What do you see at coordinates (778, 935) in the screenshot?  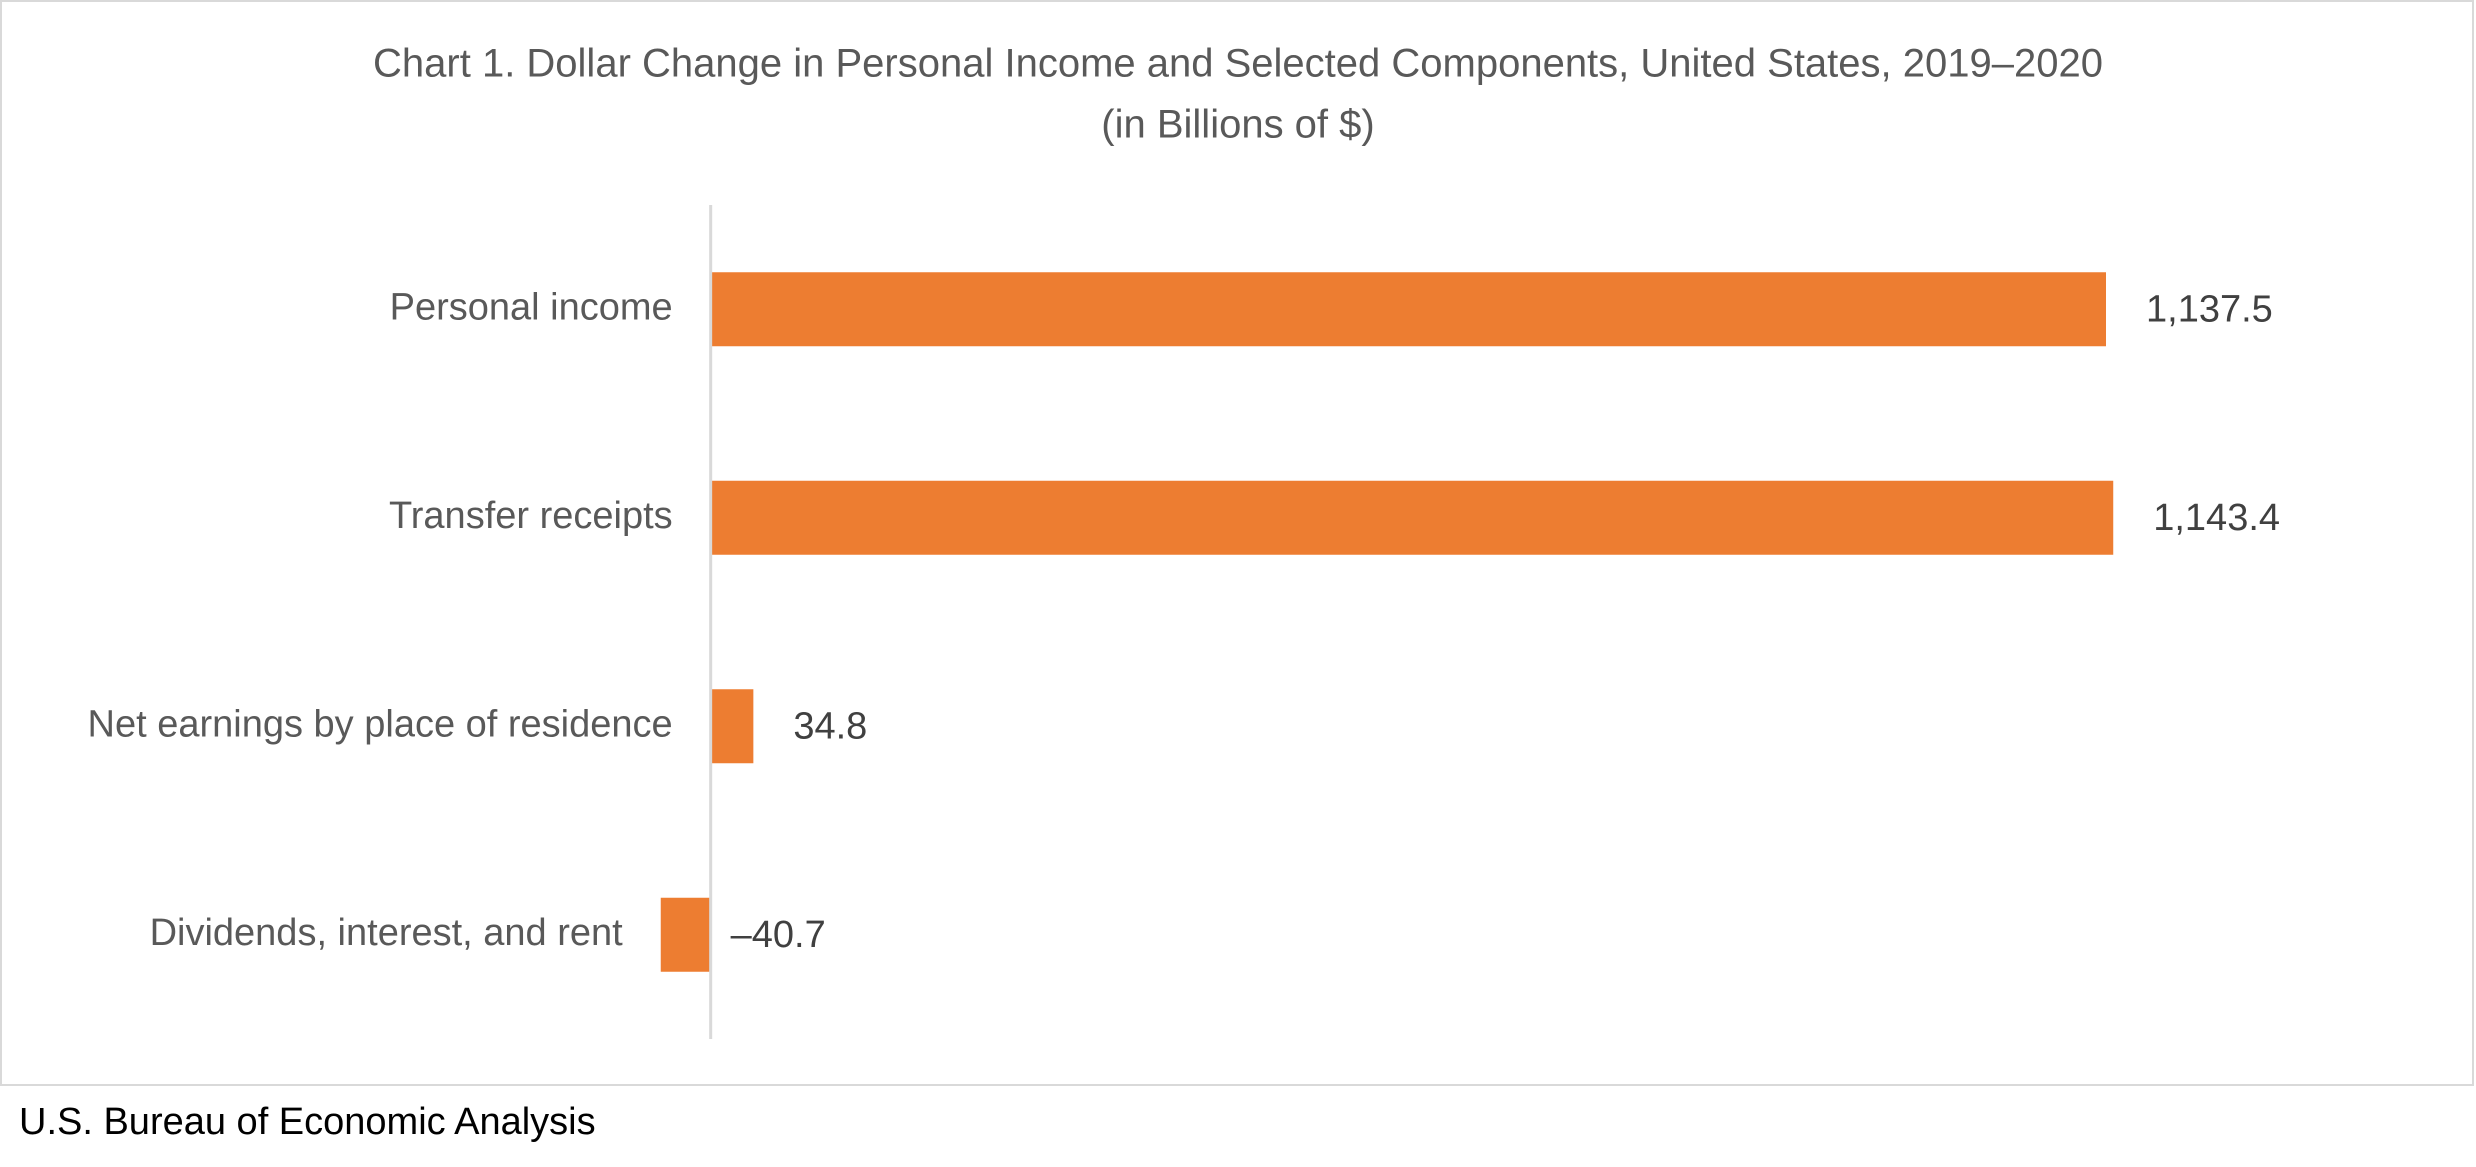 I see `data-label: –40.7` at bounding box center [778, 935].